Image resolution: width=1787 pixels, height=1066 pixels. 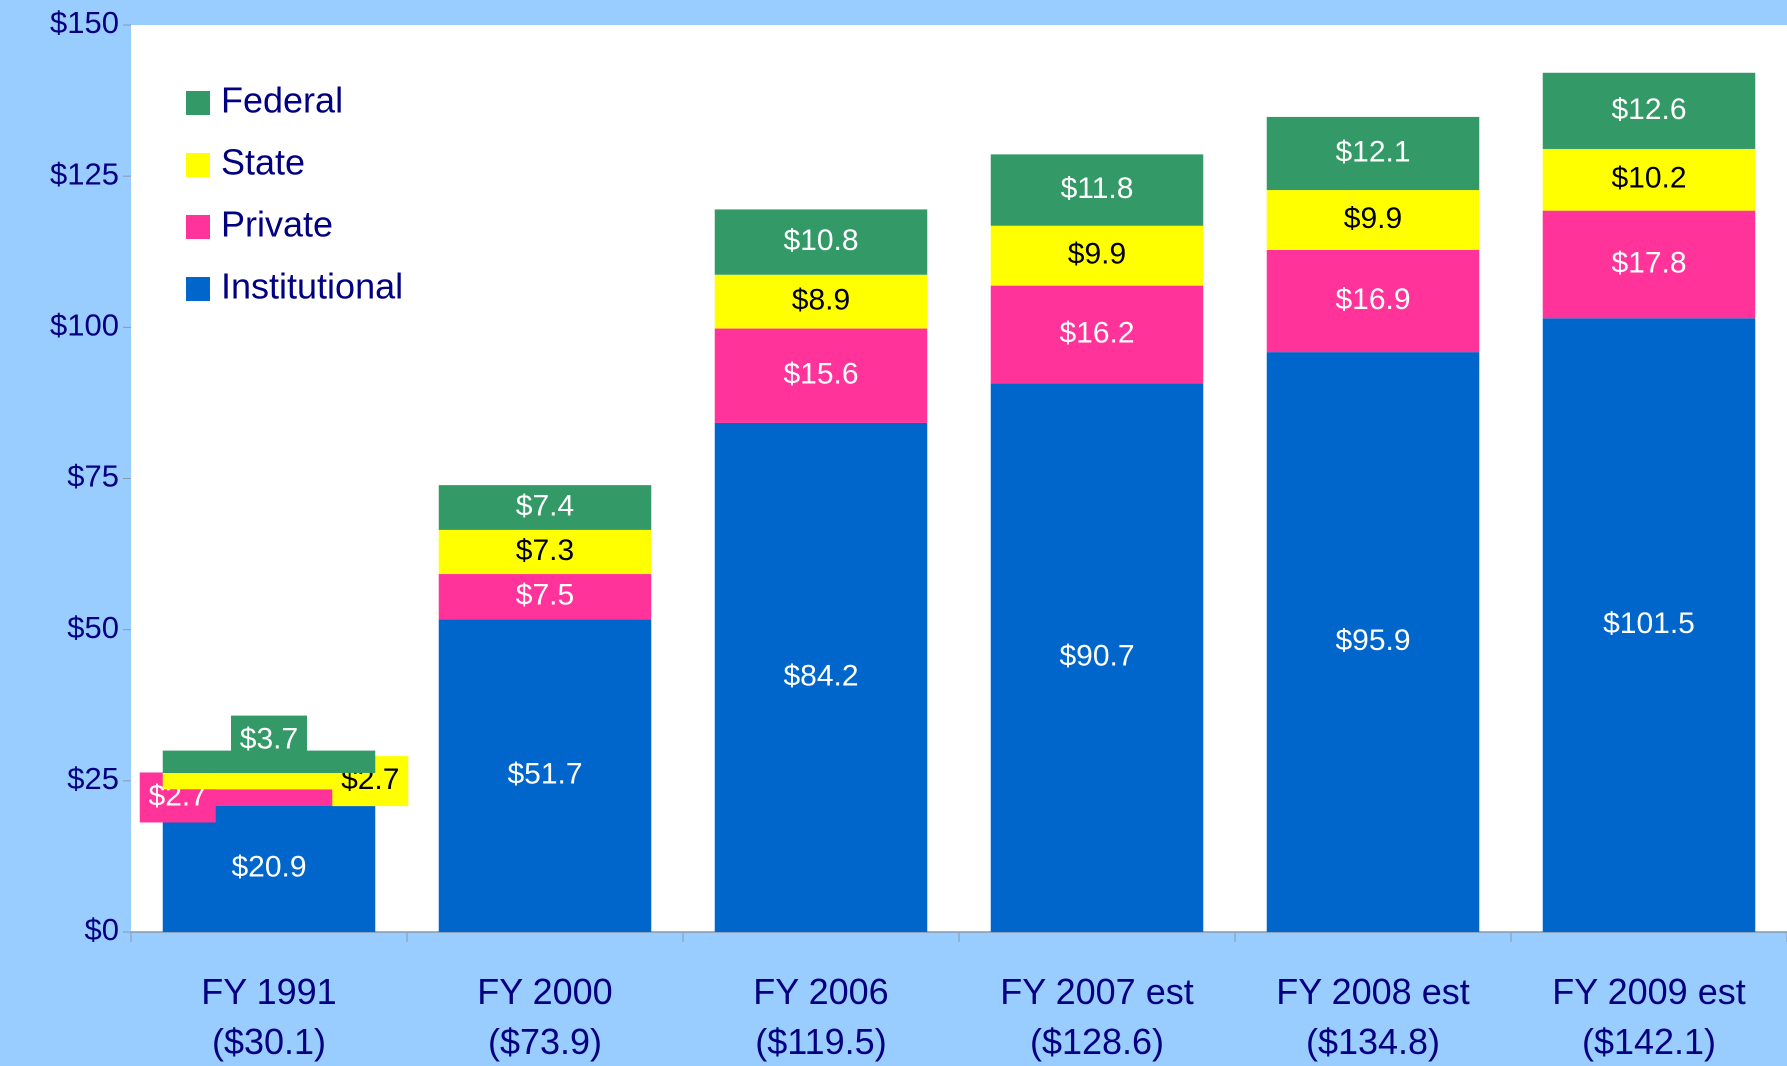 What do you see at coordinates (263, 162) in the screenshot?
I see `legend-label: State` at bounding box center [263, 162].